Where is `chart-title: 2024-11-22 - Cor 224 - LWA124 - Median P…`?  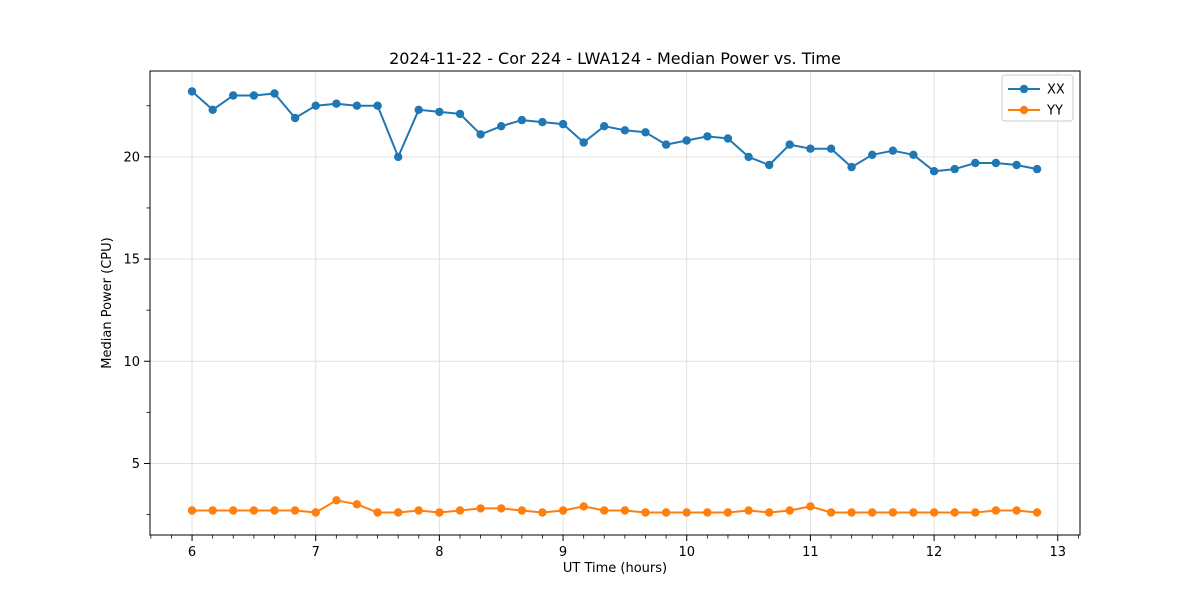
chart-title: 2024-11-22 - Cor 224 - LWA124 - Median P… is located at coordinates (615, 58).